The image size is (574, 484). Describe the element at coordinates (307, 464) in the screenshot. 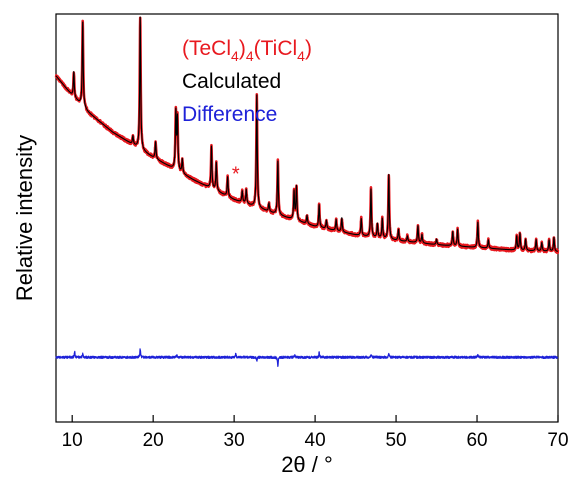

I see `x-axis-label: 2θ / °` at that location.